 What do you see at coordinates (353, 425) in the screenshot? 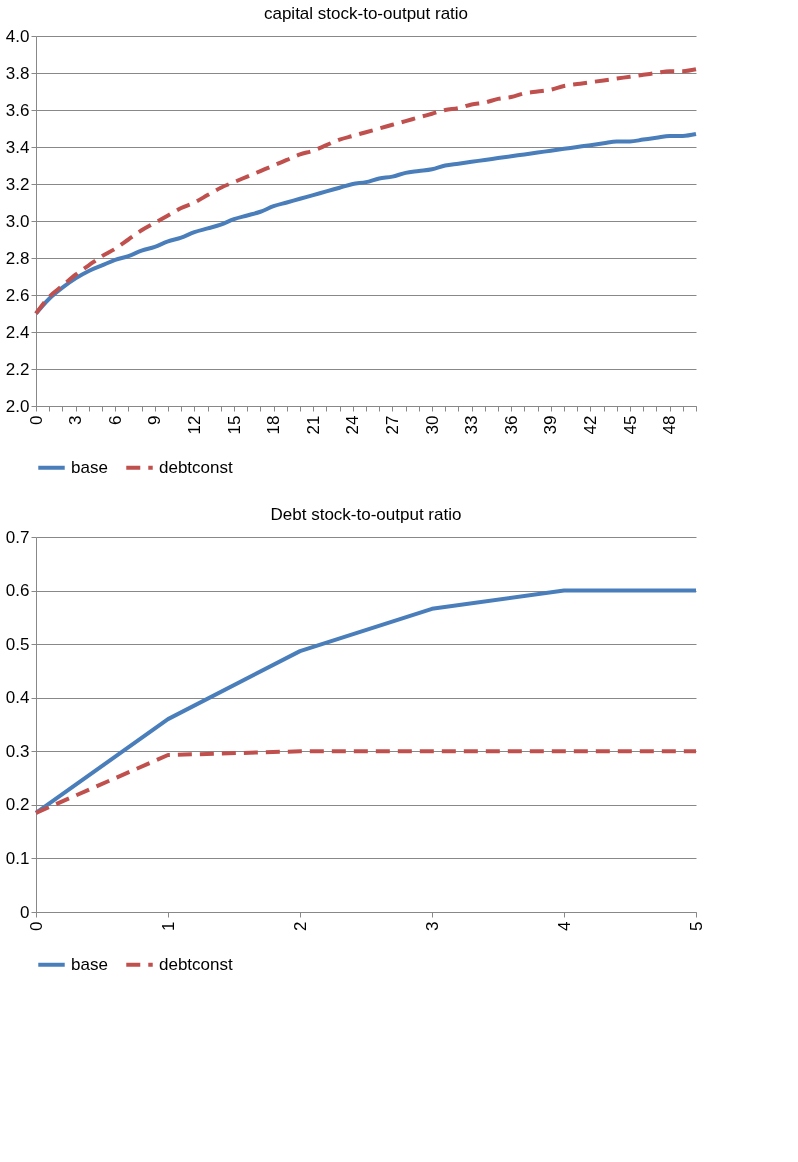
I see `x-tick-label: 24` at bounding box center [353, 425].